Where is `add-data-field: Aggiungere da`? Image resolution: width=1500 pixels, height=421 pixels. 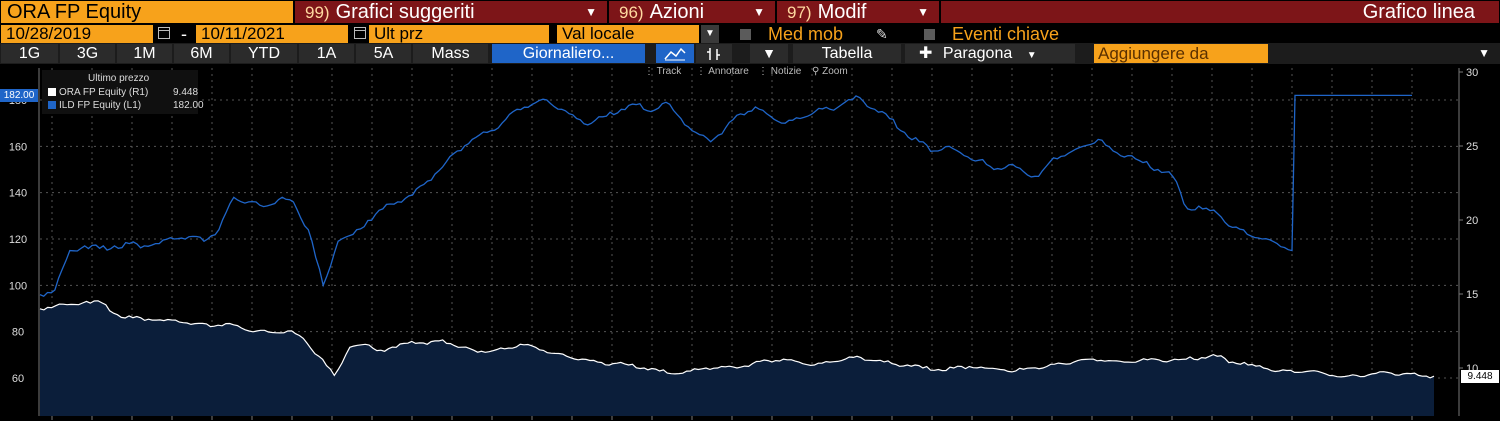 add-data-field: Aggiungere da is located at coordinates (1181, 53).